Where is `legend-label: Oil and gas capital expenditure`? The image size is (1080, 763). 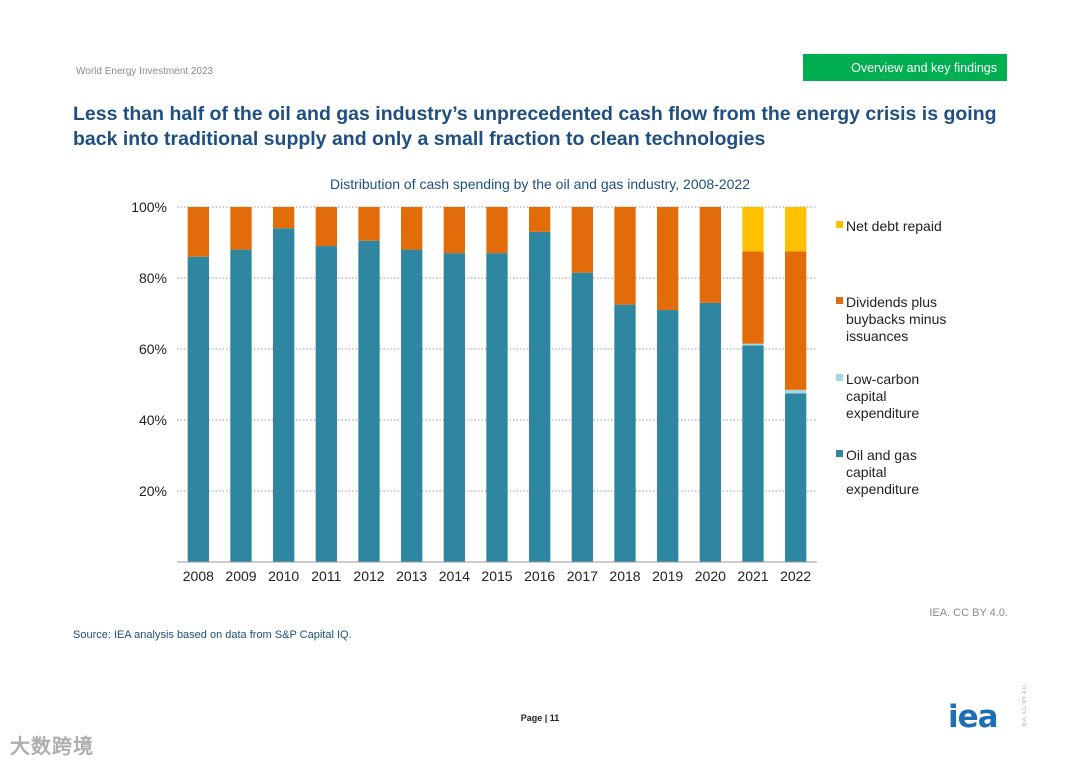 legend-label: Oil and gas capital expenditure is located at coordinates (882, 472).